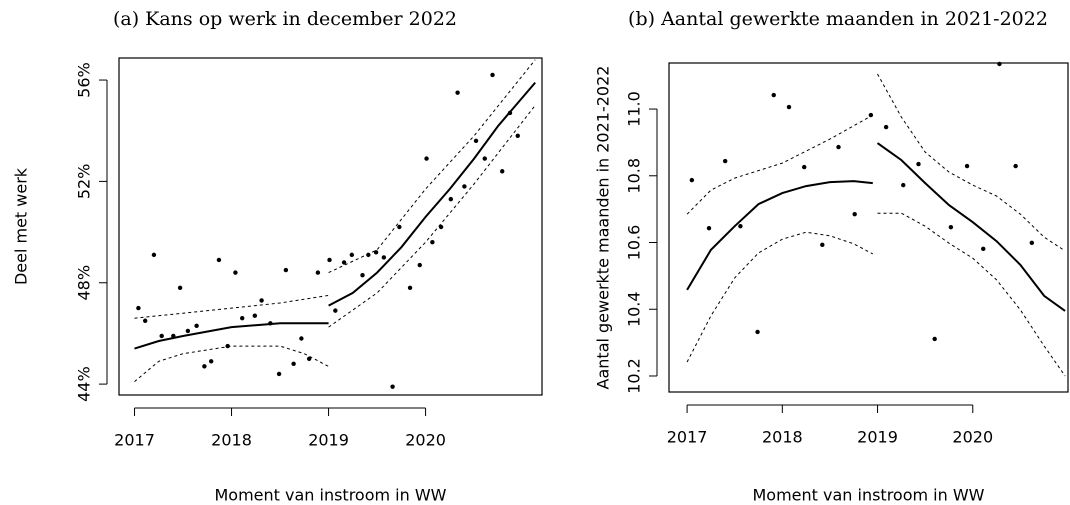 The image size is (1070, 505). I want to click on y-tick-label: 48%, so click(84, 283).